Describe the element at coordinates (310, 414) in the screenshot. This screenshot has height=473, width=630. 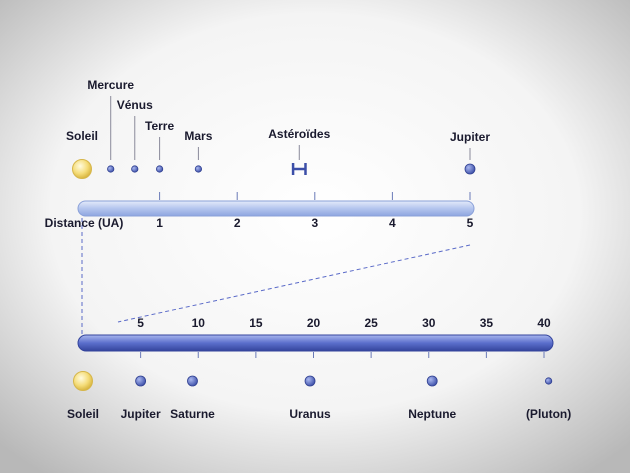
I see `body-label: Uranus` at that location.